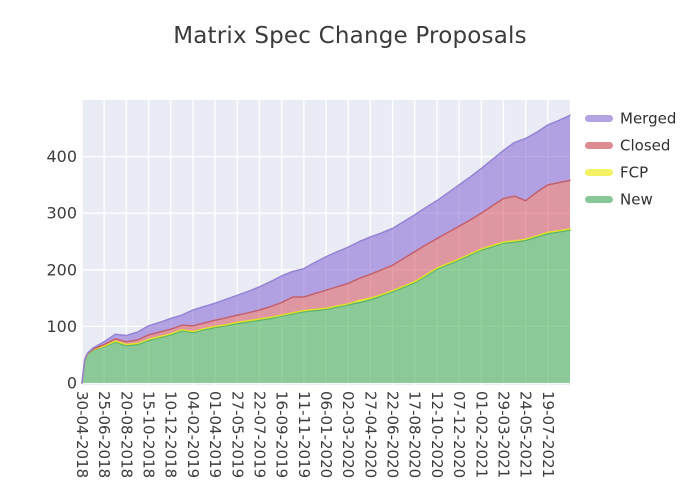 This screenshot has height=500, width=700. What do you see at coordinates (370, 434) in the screenshot?
I see `x-tick-label: 27-04-2020` at bounding box center [370, 434].